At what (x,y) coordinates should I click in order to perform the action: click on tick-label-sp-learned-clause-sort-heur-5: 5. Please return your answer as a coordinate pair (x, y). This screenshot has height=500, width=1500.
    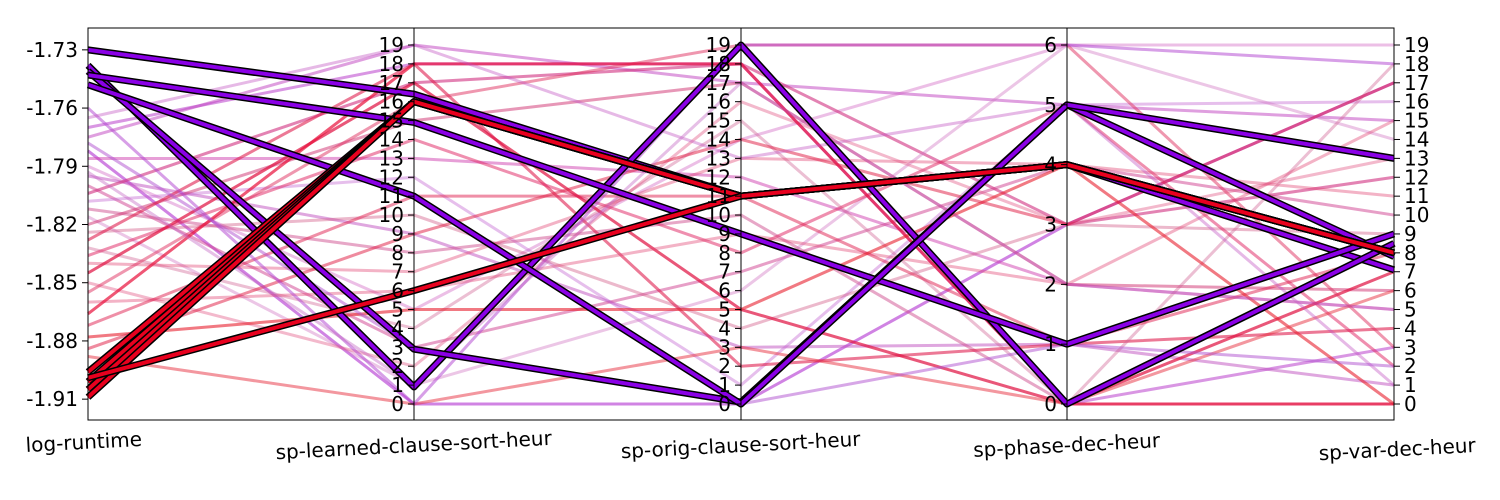
    Looking at the image, I should click on (397, 310).